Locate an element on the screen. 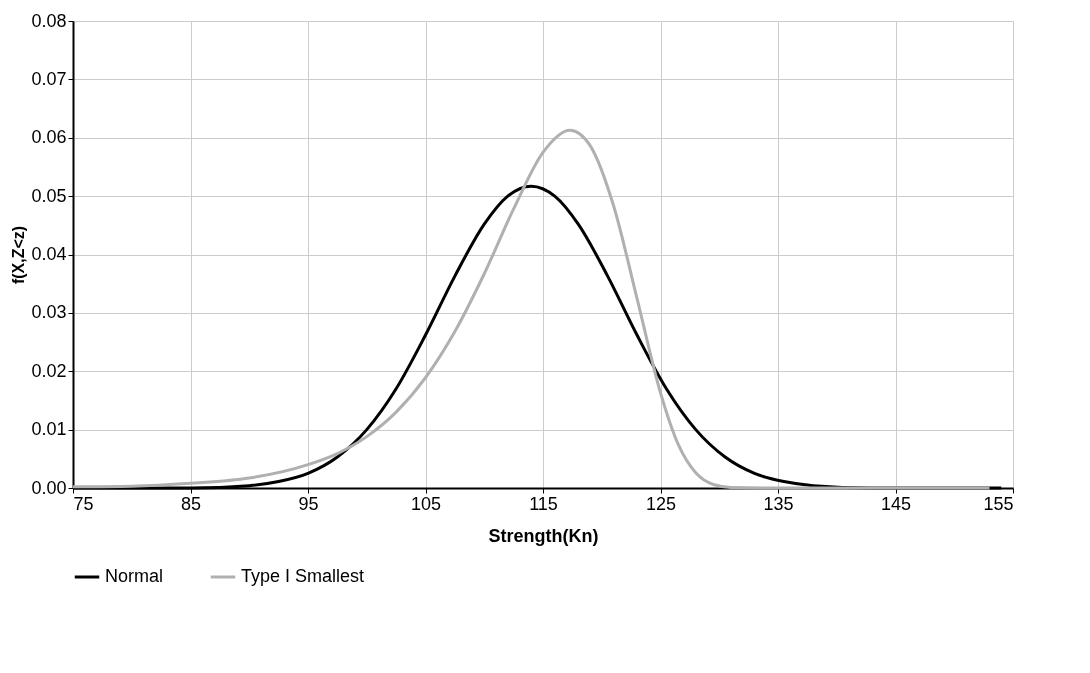 This screenshot has height=673, width=1090. y-axis-title: f(X,Z<z) is located at coordinates (19, 255).